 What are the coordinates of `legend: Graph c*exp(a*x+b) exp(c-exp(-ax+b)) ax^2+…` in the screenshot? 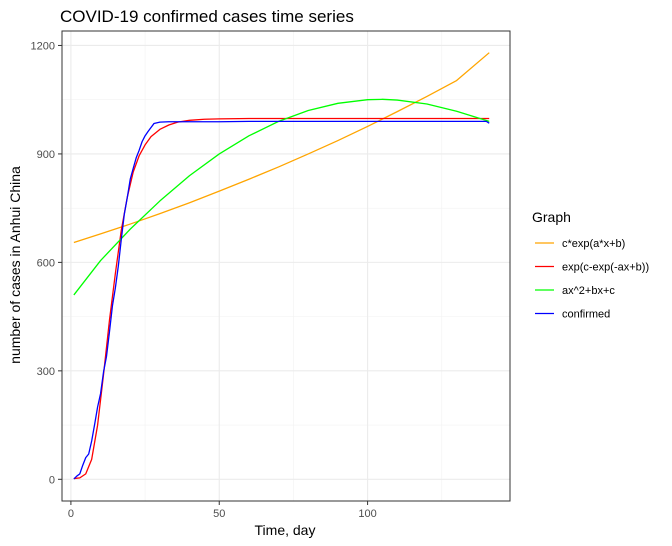 It's located at (590, 265).